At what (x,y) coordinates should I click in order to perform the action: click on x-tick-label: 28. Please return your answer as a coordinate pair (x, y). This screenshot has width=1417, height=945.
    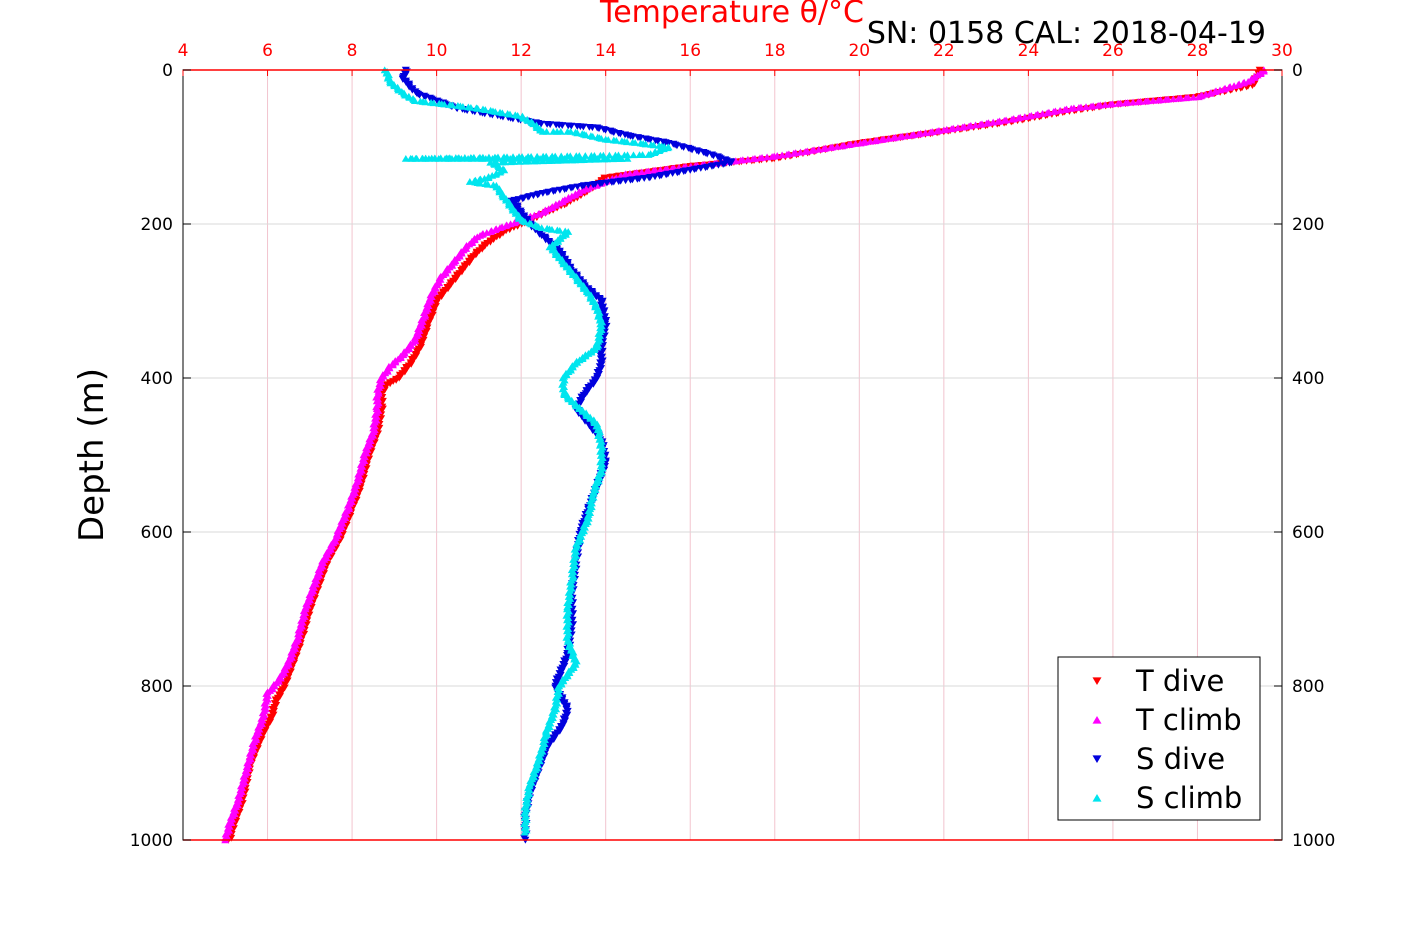
    Looking at the image, I should click on (1198, 51).